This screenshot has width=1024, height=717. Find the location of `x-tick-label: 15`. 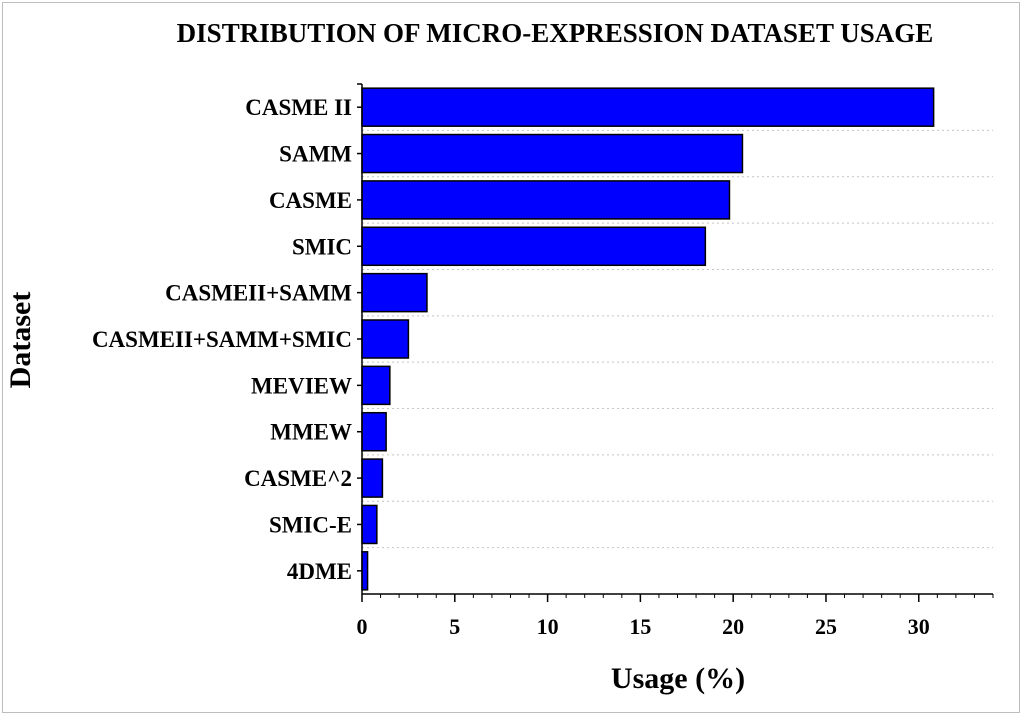

x-tick-label: 15 is located at coordinates (640, 626).